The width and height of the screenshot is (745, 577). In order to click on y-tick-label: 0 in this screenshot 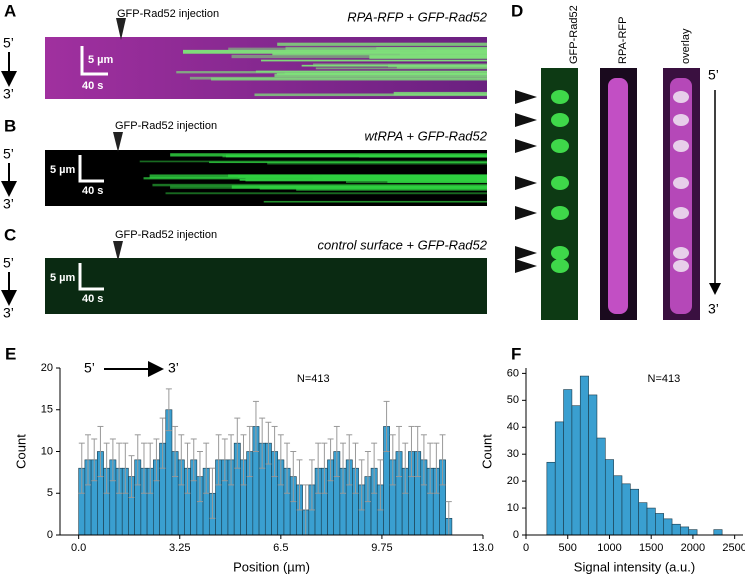, I will do `click(516, 535)`.